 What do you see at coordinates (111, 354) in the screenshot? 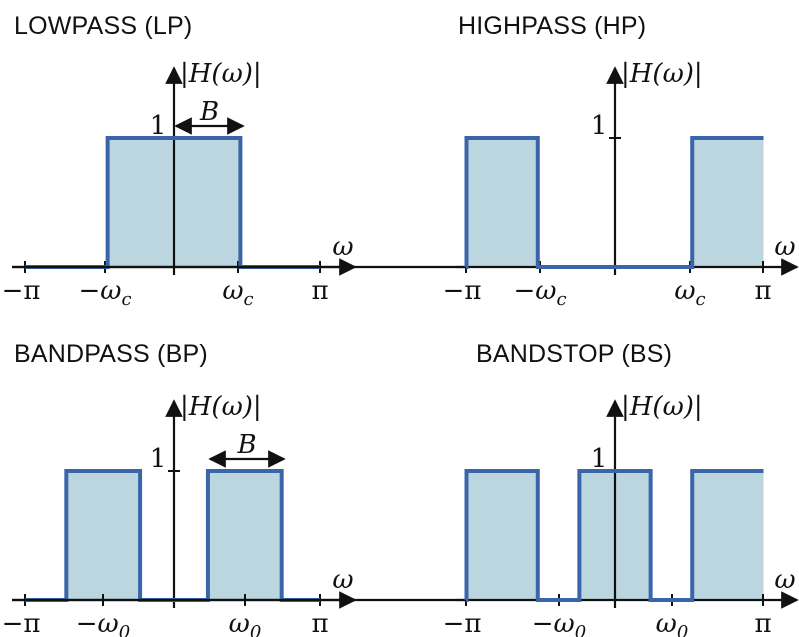
I see `bandpass-title: BANDPASS (BP)` at bounding box center [111, 354].